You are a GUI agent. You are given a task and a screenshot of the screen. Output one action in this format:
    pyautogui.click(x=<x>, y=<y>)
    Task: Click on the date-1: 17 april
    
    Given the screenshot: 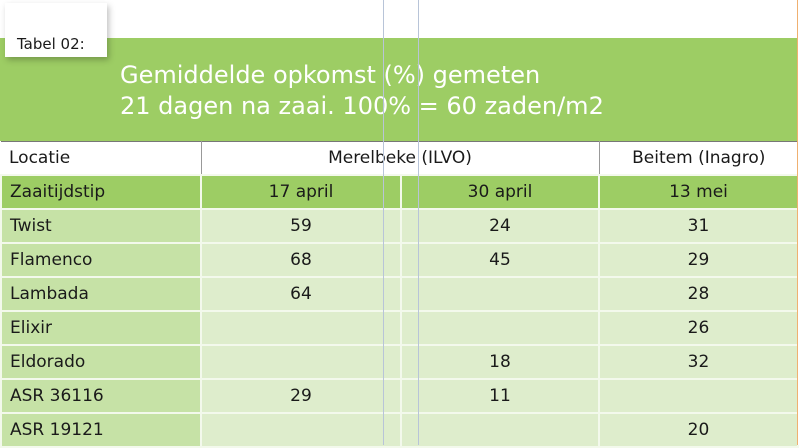 What is the action you would take?
    pyautogui.click(x=301, y=192)
    